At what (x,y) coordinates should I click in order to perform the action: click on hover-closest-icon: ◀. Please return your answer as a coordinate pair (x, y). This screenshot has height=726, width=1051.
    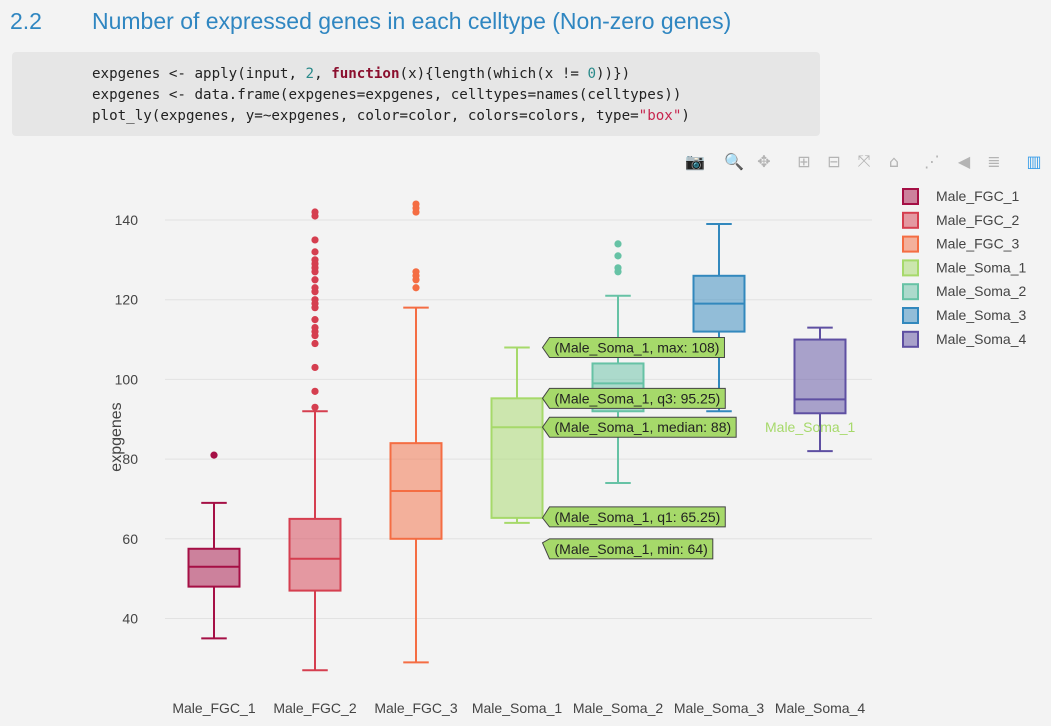
    Looking at the image, I should click on (964, 161).